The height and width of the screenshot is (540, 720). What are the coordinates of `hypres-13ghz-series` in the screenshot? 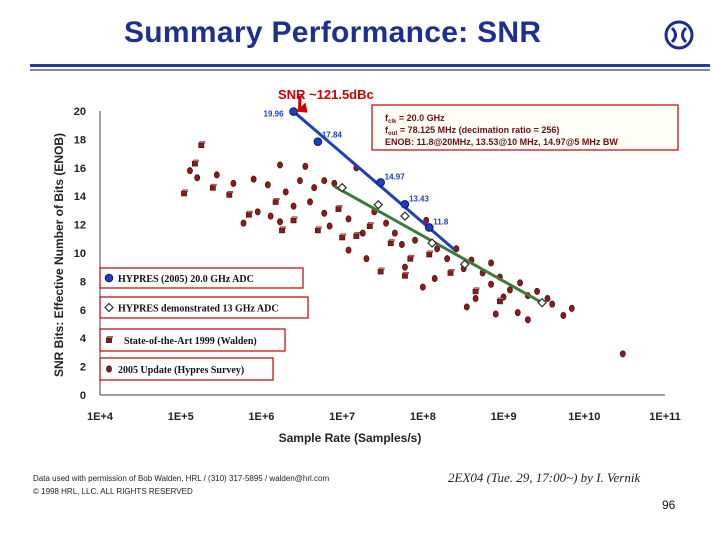 It's located at (442, 245).